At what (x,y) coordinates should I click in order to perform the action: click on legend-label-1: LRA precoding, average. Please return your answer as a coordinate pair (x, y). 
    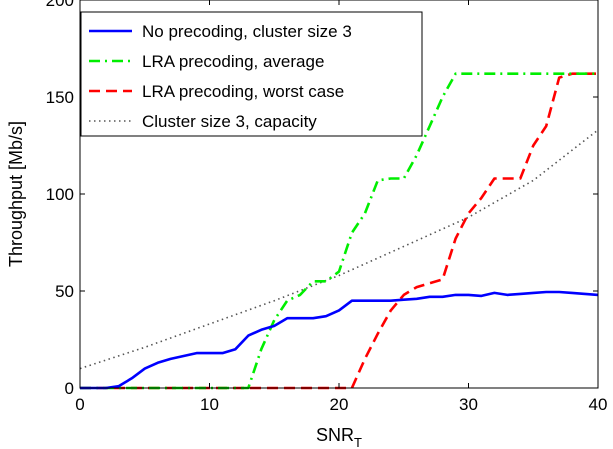
    Looking at the image, I should click on (233, 61).